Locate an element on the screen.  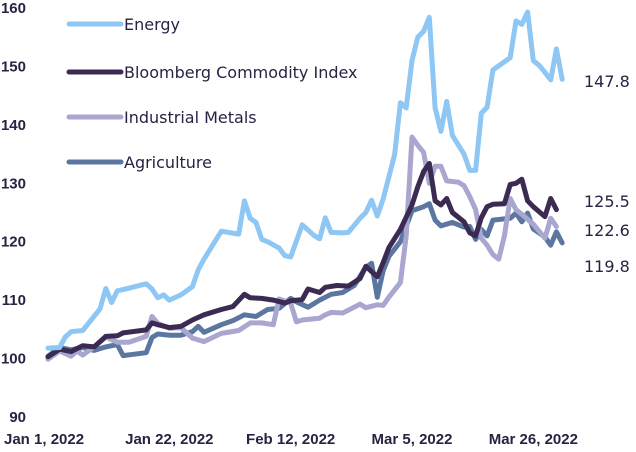
y-tick-label: 140 is located at coordinates (13, 125).